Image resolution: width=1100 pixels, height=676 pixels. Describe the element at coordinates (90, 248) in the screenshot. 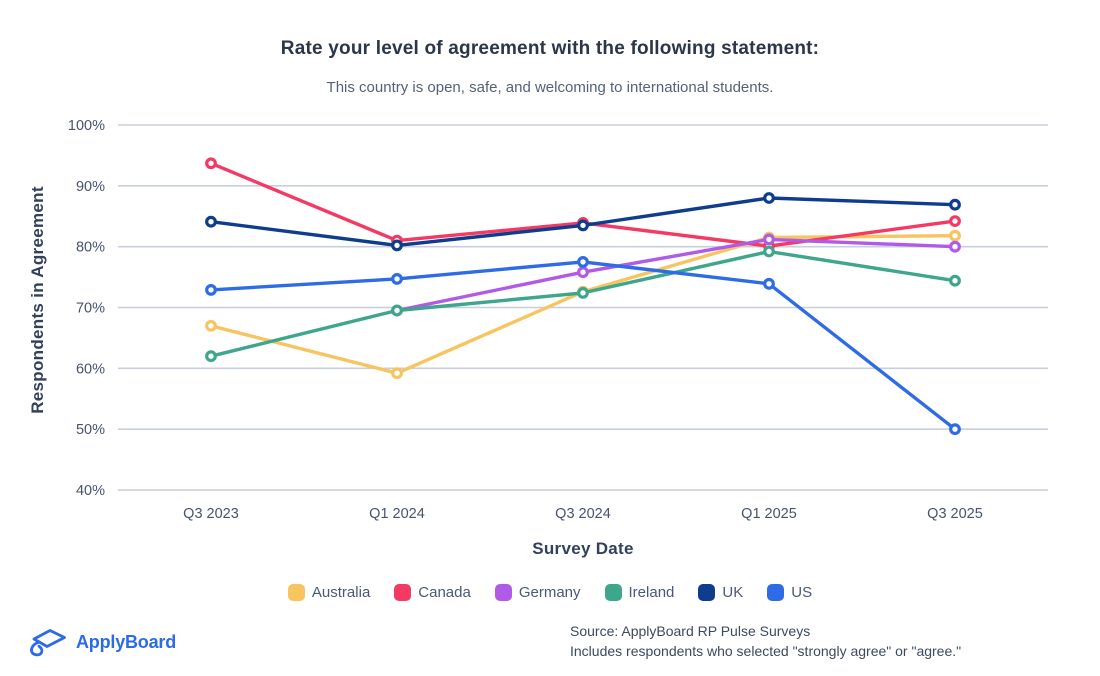

I see `y-axis-tick-label: 80%` at that location.